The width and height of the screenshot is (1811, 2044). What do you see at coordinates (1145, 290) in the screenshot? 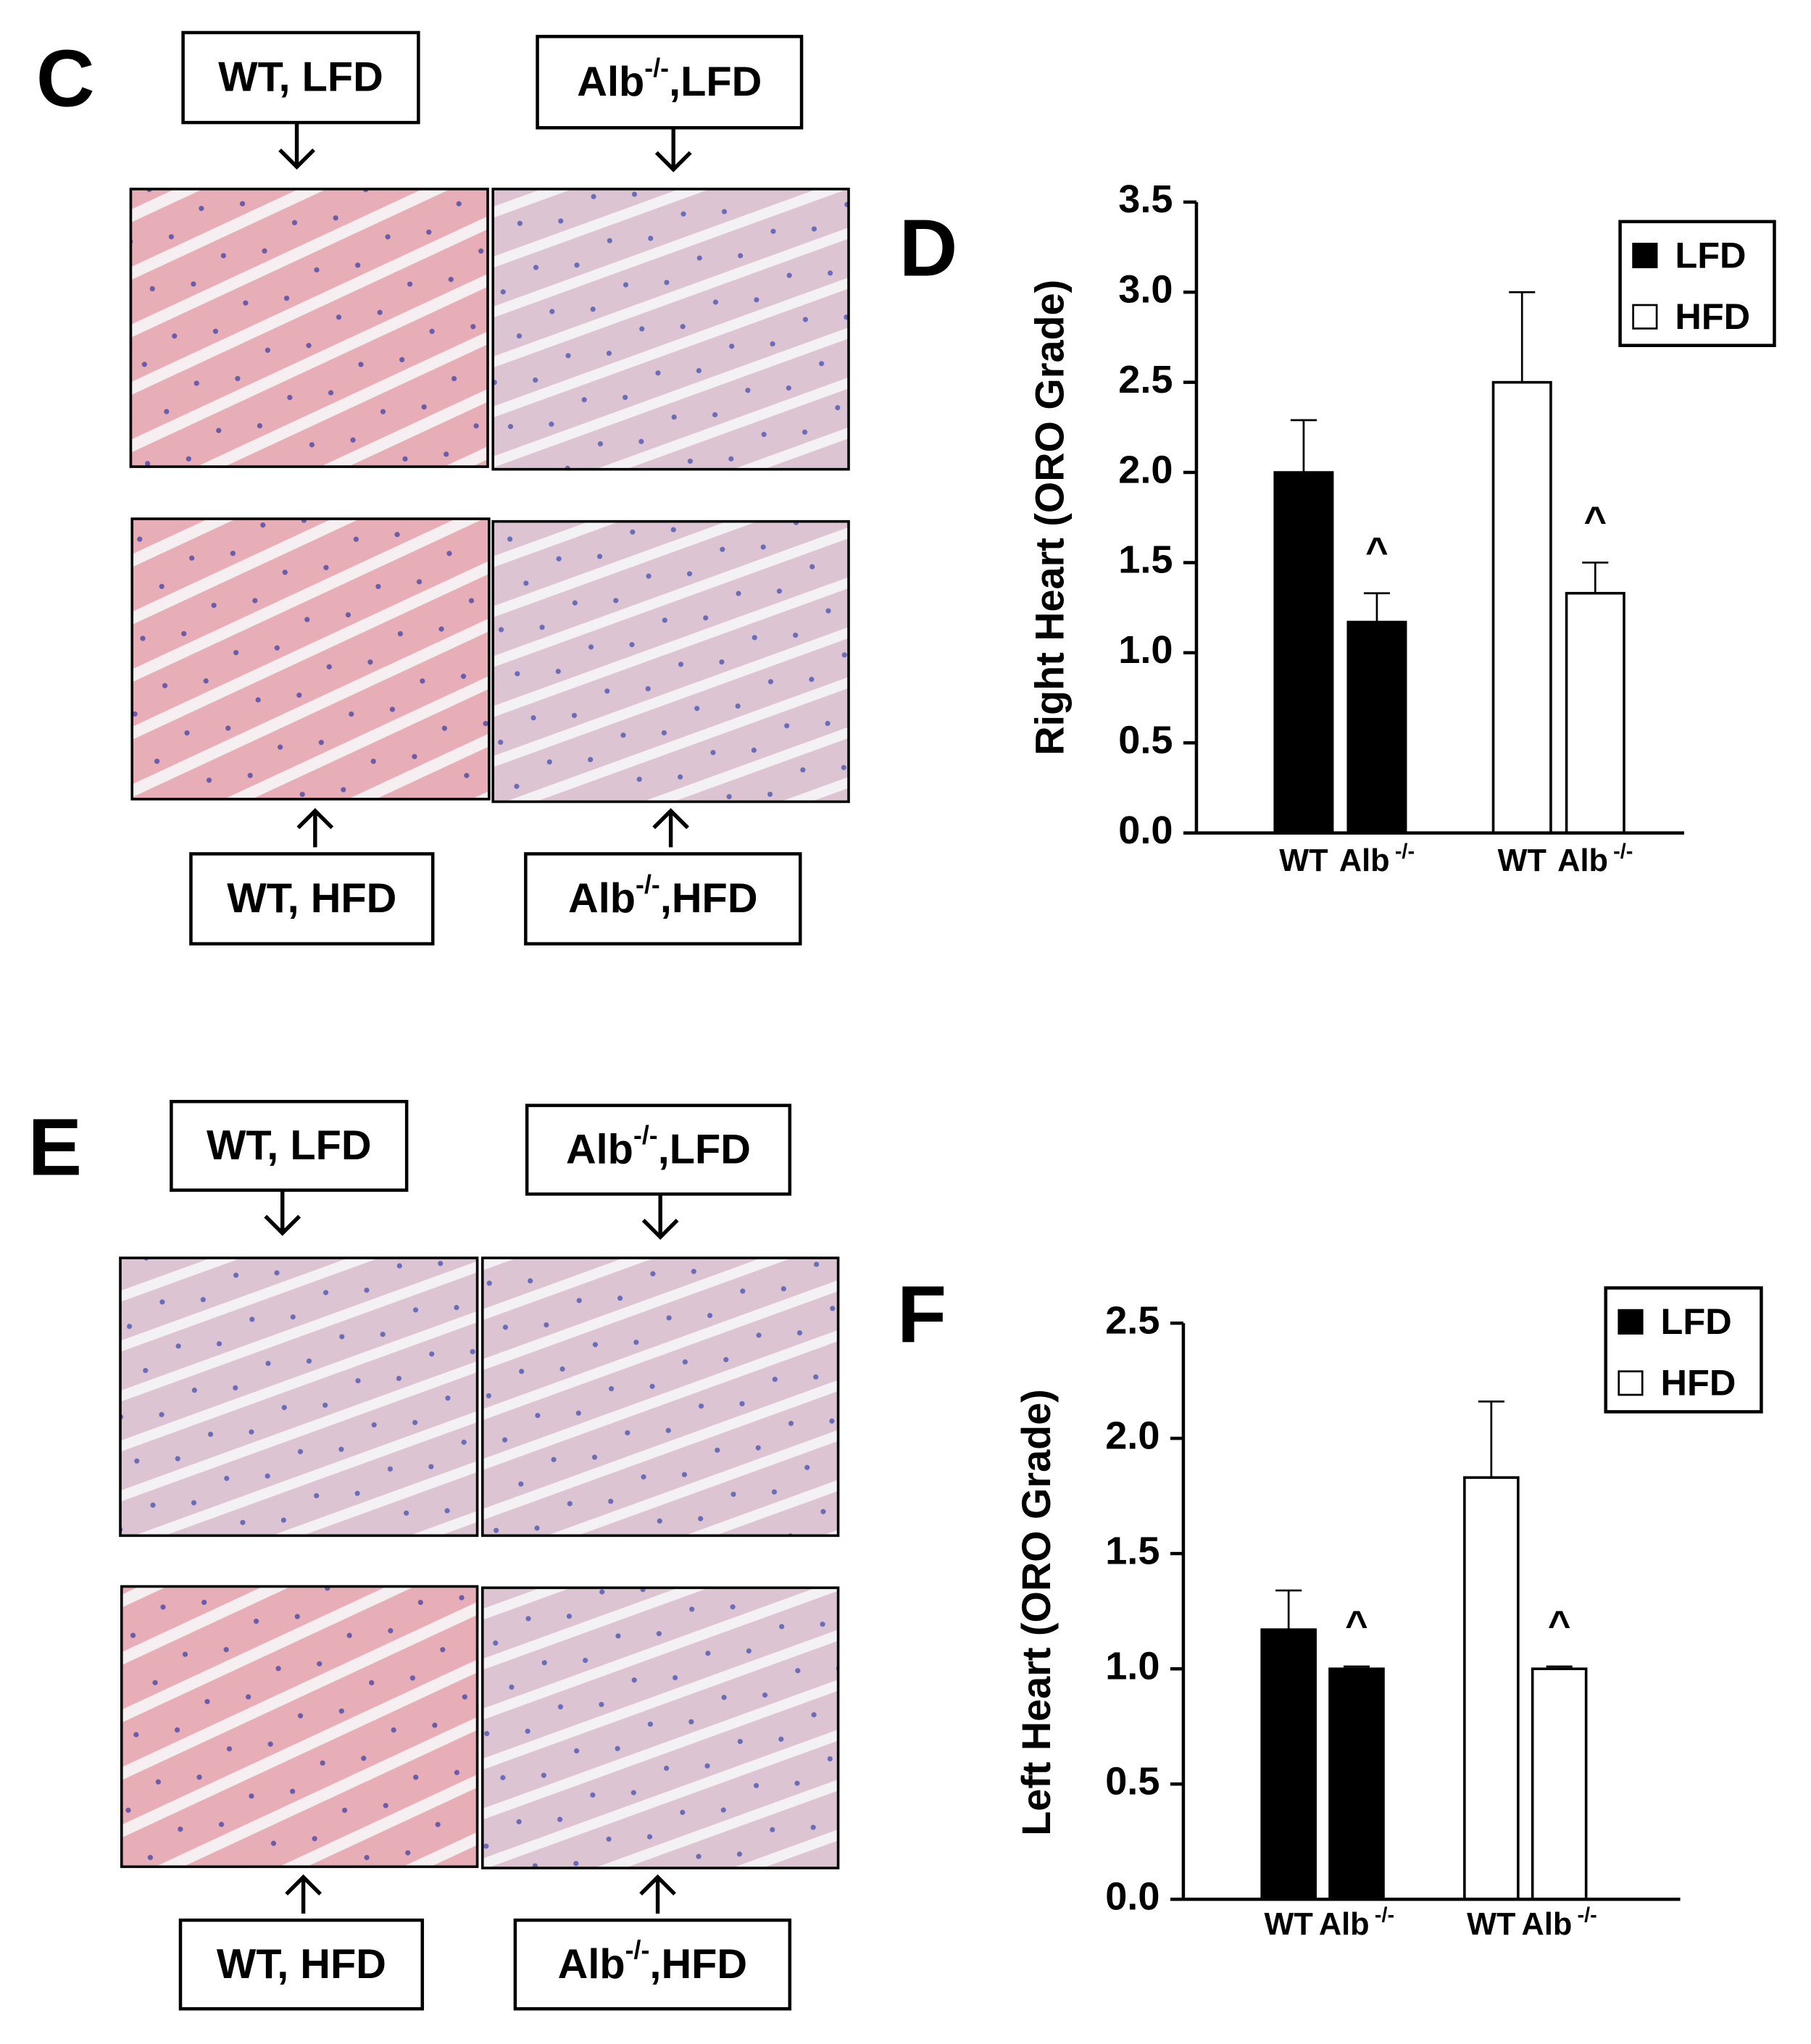
I see `y-tick-label: 3.0` at bounding box center [1145, 290].